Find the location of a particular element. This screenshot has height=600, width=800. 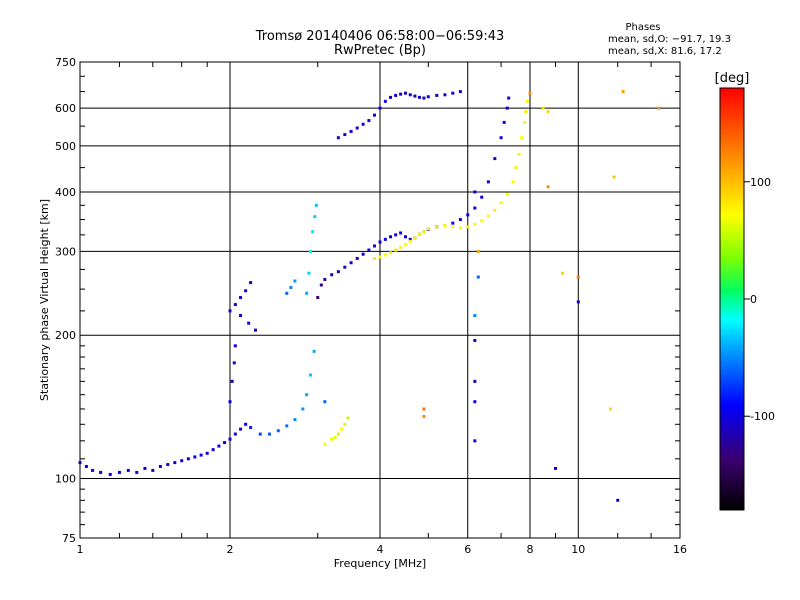

stats-line-o: mean, sd,O: −91.7, 19.3 is located at coordinates (669, 39).